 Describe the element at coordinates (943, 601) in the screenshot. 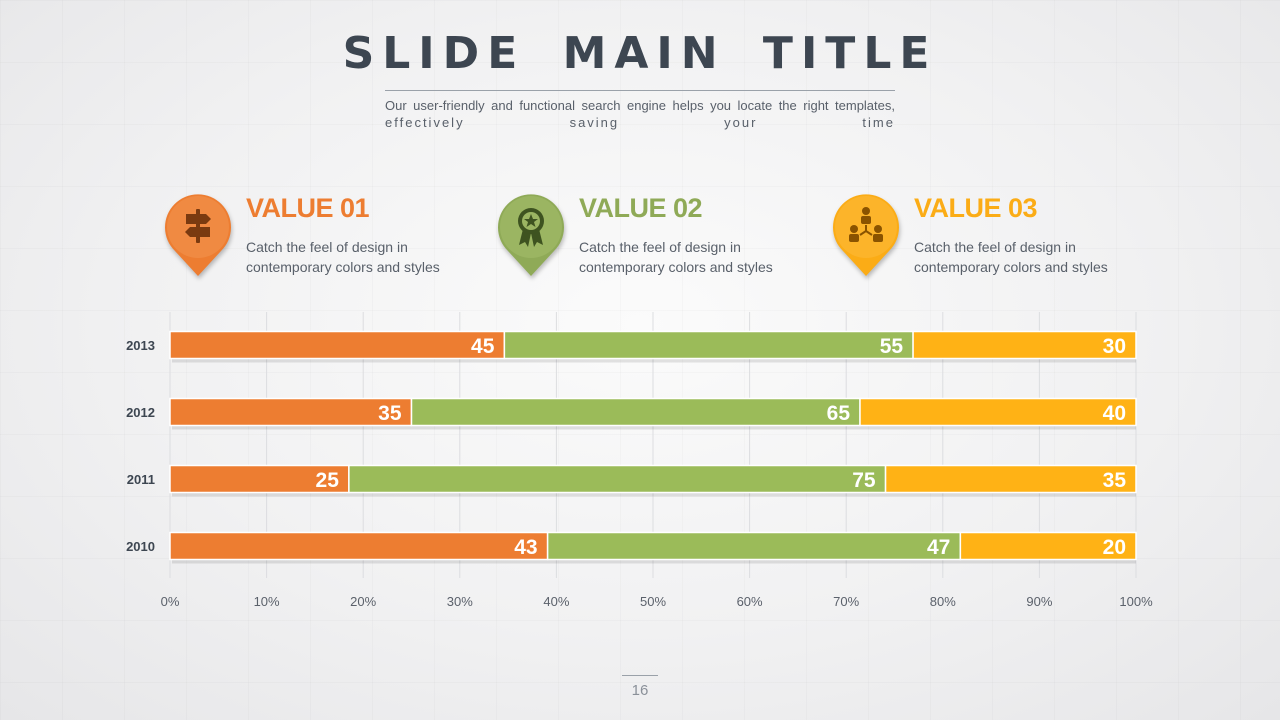

I see `x-tick-label: 80%` at that location.